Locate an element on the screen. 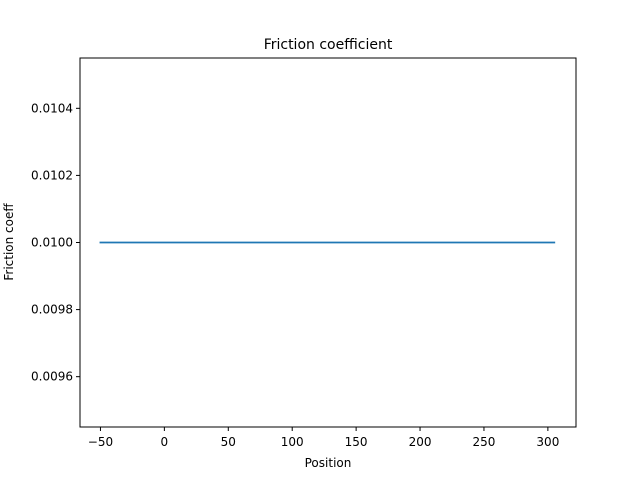 The image size is (640, 480). x-tick-label: 200 is located at coordinates (420, 442).